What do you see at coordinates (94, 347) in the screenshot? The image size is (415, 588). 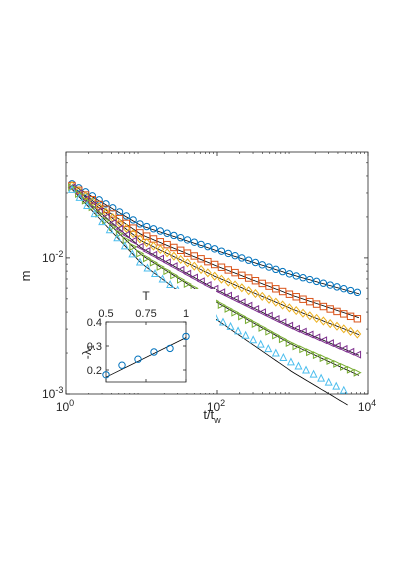 I see `inset-y-tick-label: 0.3` at bounding box center [94, 347].